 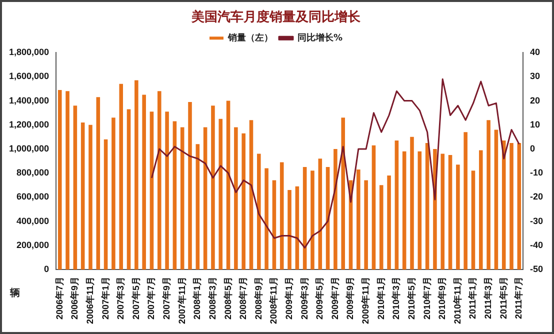 What do you see at coordinates (167, 298) in the screenshot?
I see `x-tick-label: 2007年9月` at bounding box center [167, 298].